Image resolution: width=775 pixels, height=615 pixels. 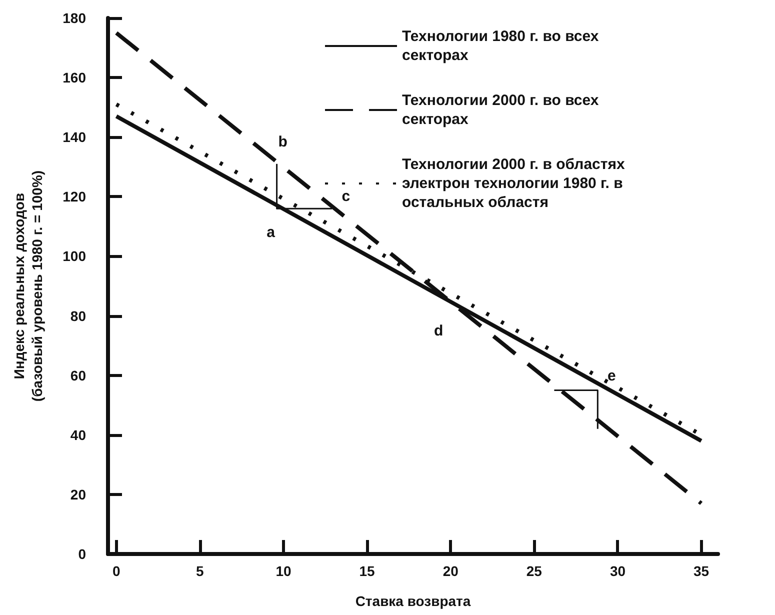 What do you see at coordinates (78, 375) in the screenshot?
I see `y-tick-label: 60` at bounding box center [78, 375].